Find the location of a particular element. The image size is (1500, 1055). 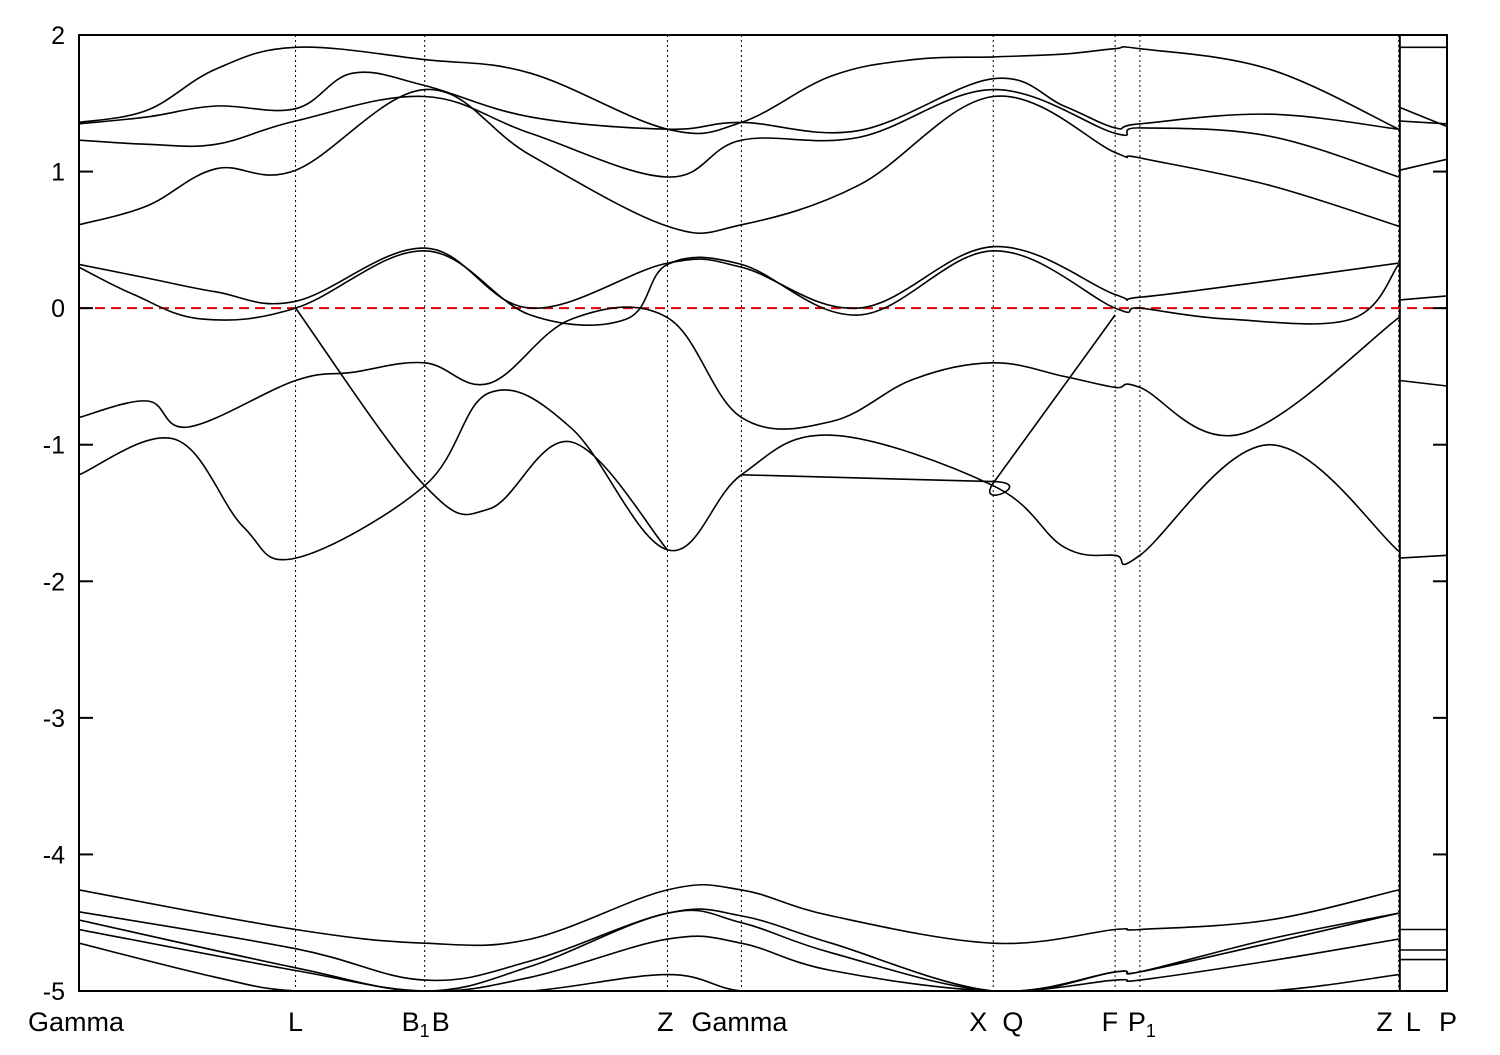

x-label-10: Z is located at coordinates (1384, 1022).